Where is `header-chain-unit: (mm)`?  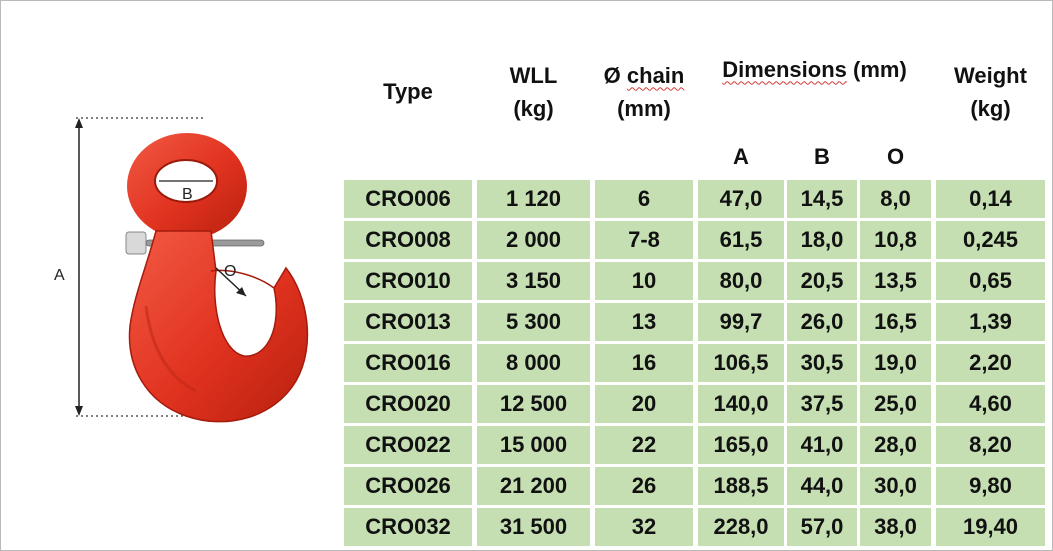
header-chain-unit: (mm) is located at coordinates (644, 108).